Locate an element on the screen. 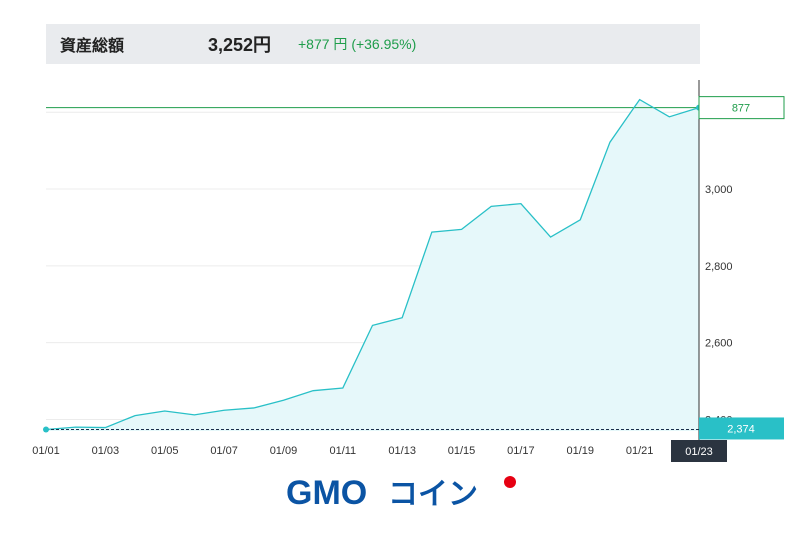 The image size is (810, 540). x-tick-label: 01/09 is located at coordinates (284, 451).